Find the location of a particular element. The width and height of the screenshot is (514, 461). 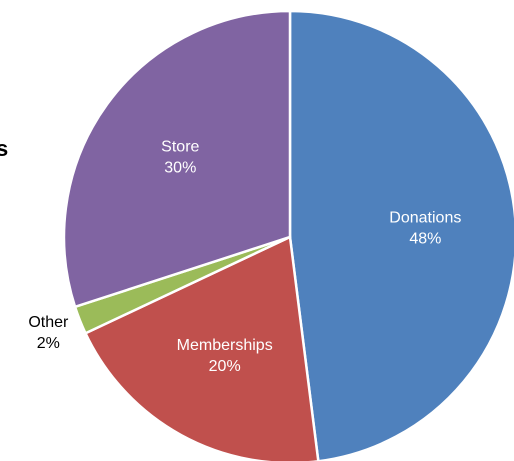

slice-value-label: 48% is located at coordinates (425, 239).